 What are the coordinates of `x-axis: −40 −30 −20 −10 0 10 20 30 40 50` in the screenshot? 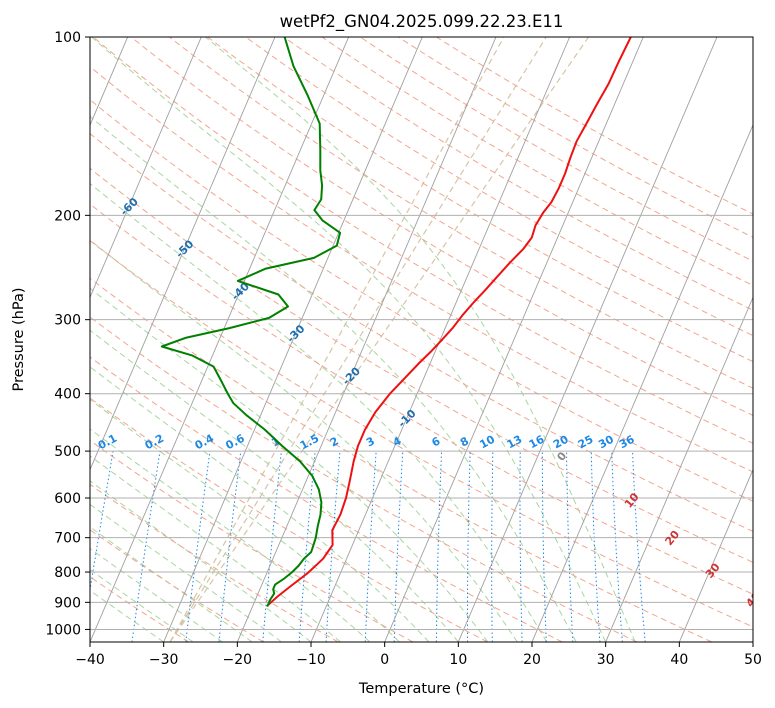 It's located at (418, 655).